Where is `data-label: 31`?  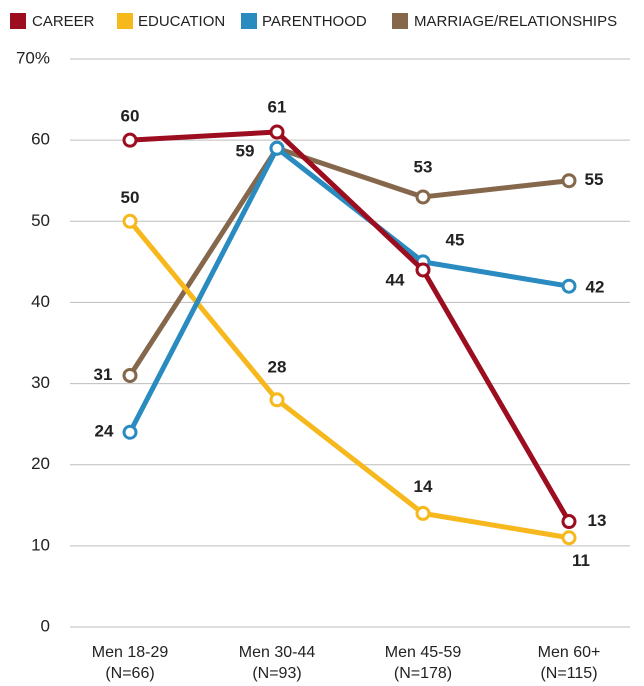
data-label: 31 is located at coordinates (103, 374).